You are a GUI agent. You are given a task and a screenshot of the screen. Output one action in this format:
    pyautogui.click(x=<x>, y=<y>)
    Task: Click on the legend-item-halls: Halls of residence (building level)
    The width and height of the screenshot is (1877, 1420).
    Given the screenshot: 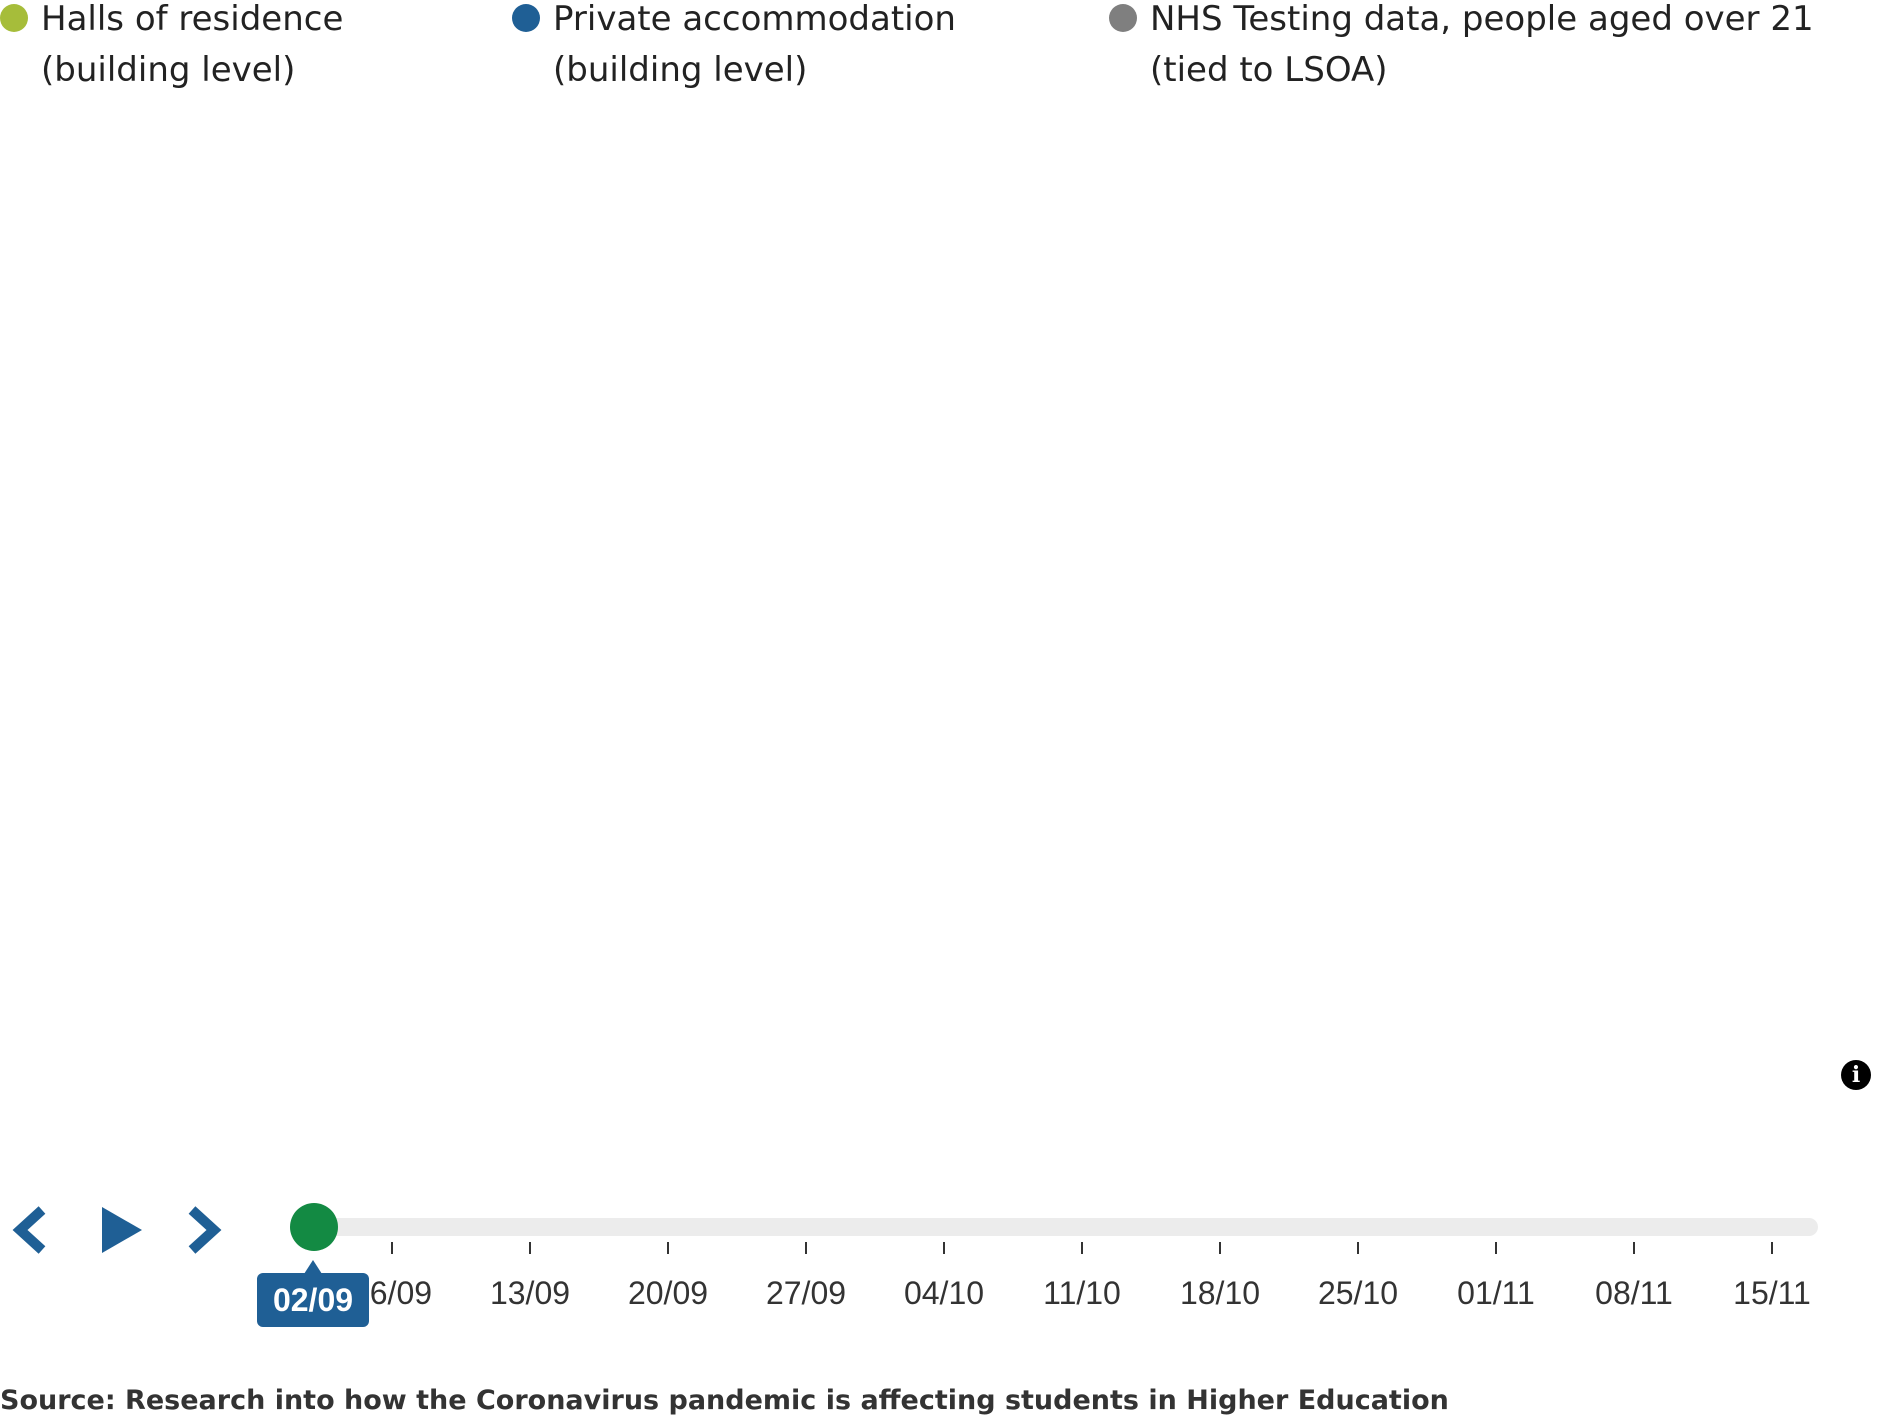 What is the action you would take?
    pyautogui.click(x=190, y=48)
    